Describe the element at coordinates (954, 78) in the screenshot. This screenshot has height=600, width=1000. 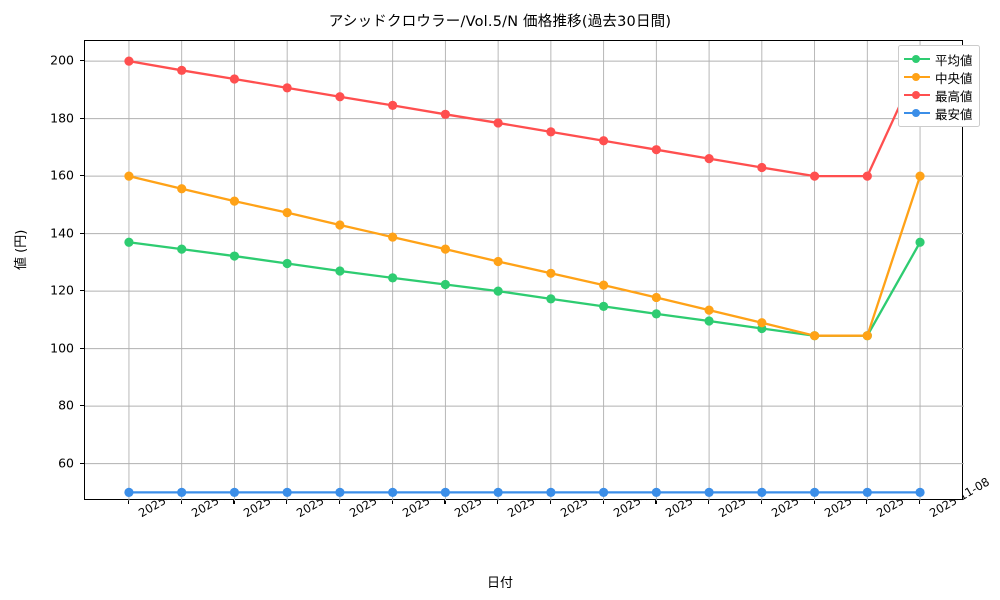
I see `legend-label: 中央値` at that location.